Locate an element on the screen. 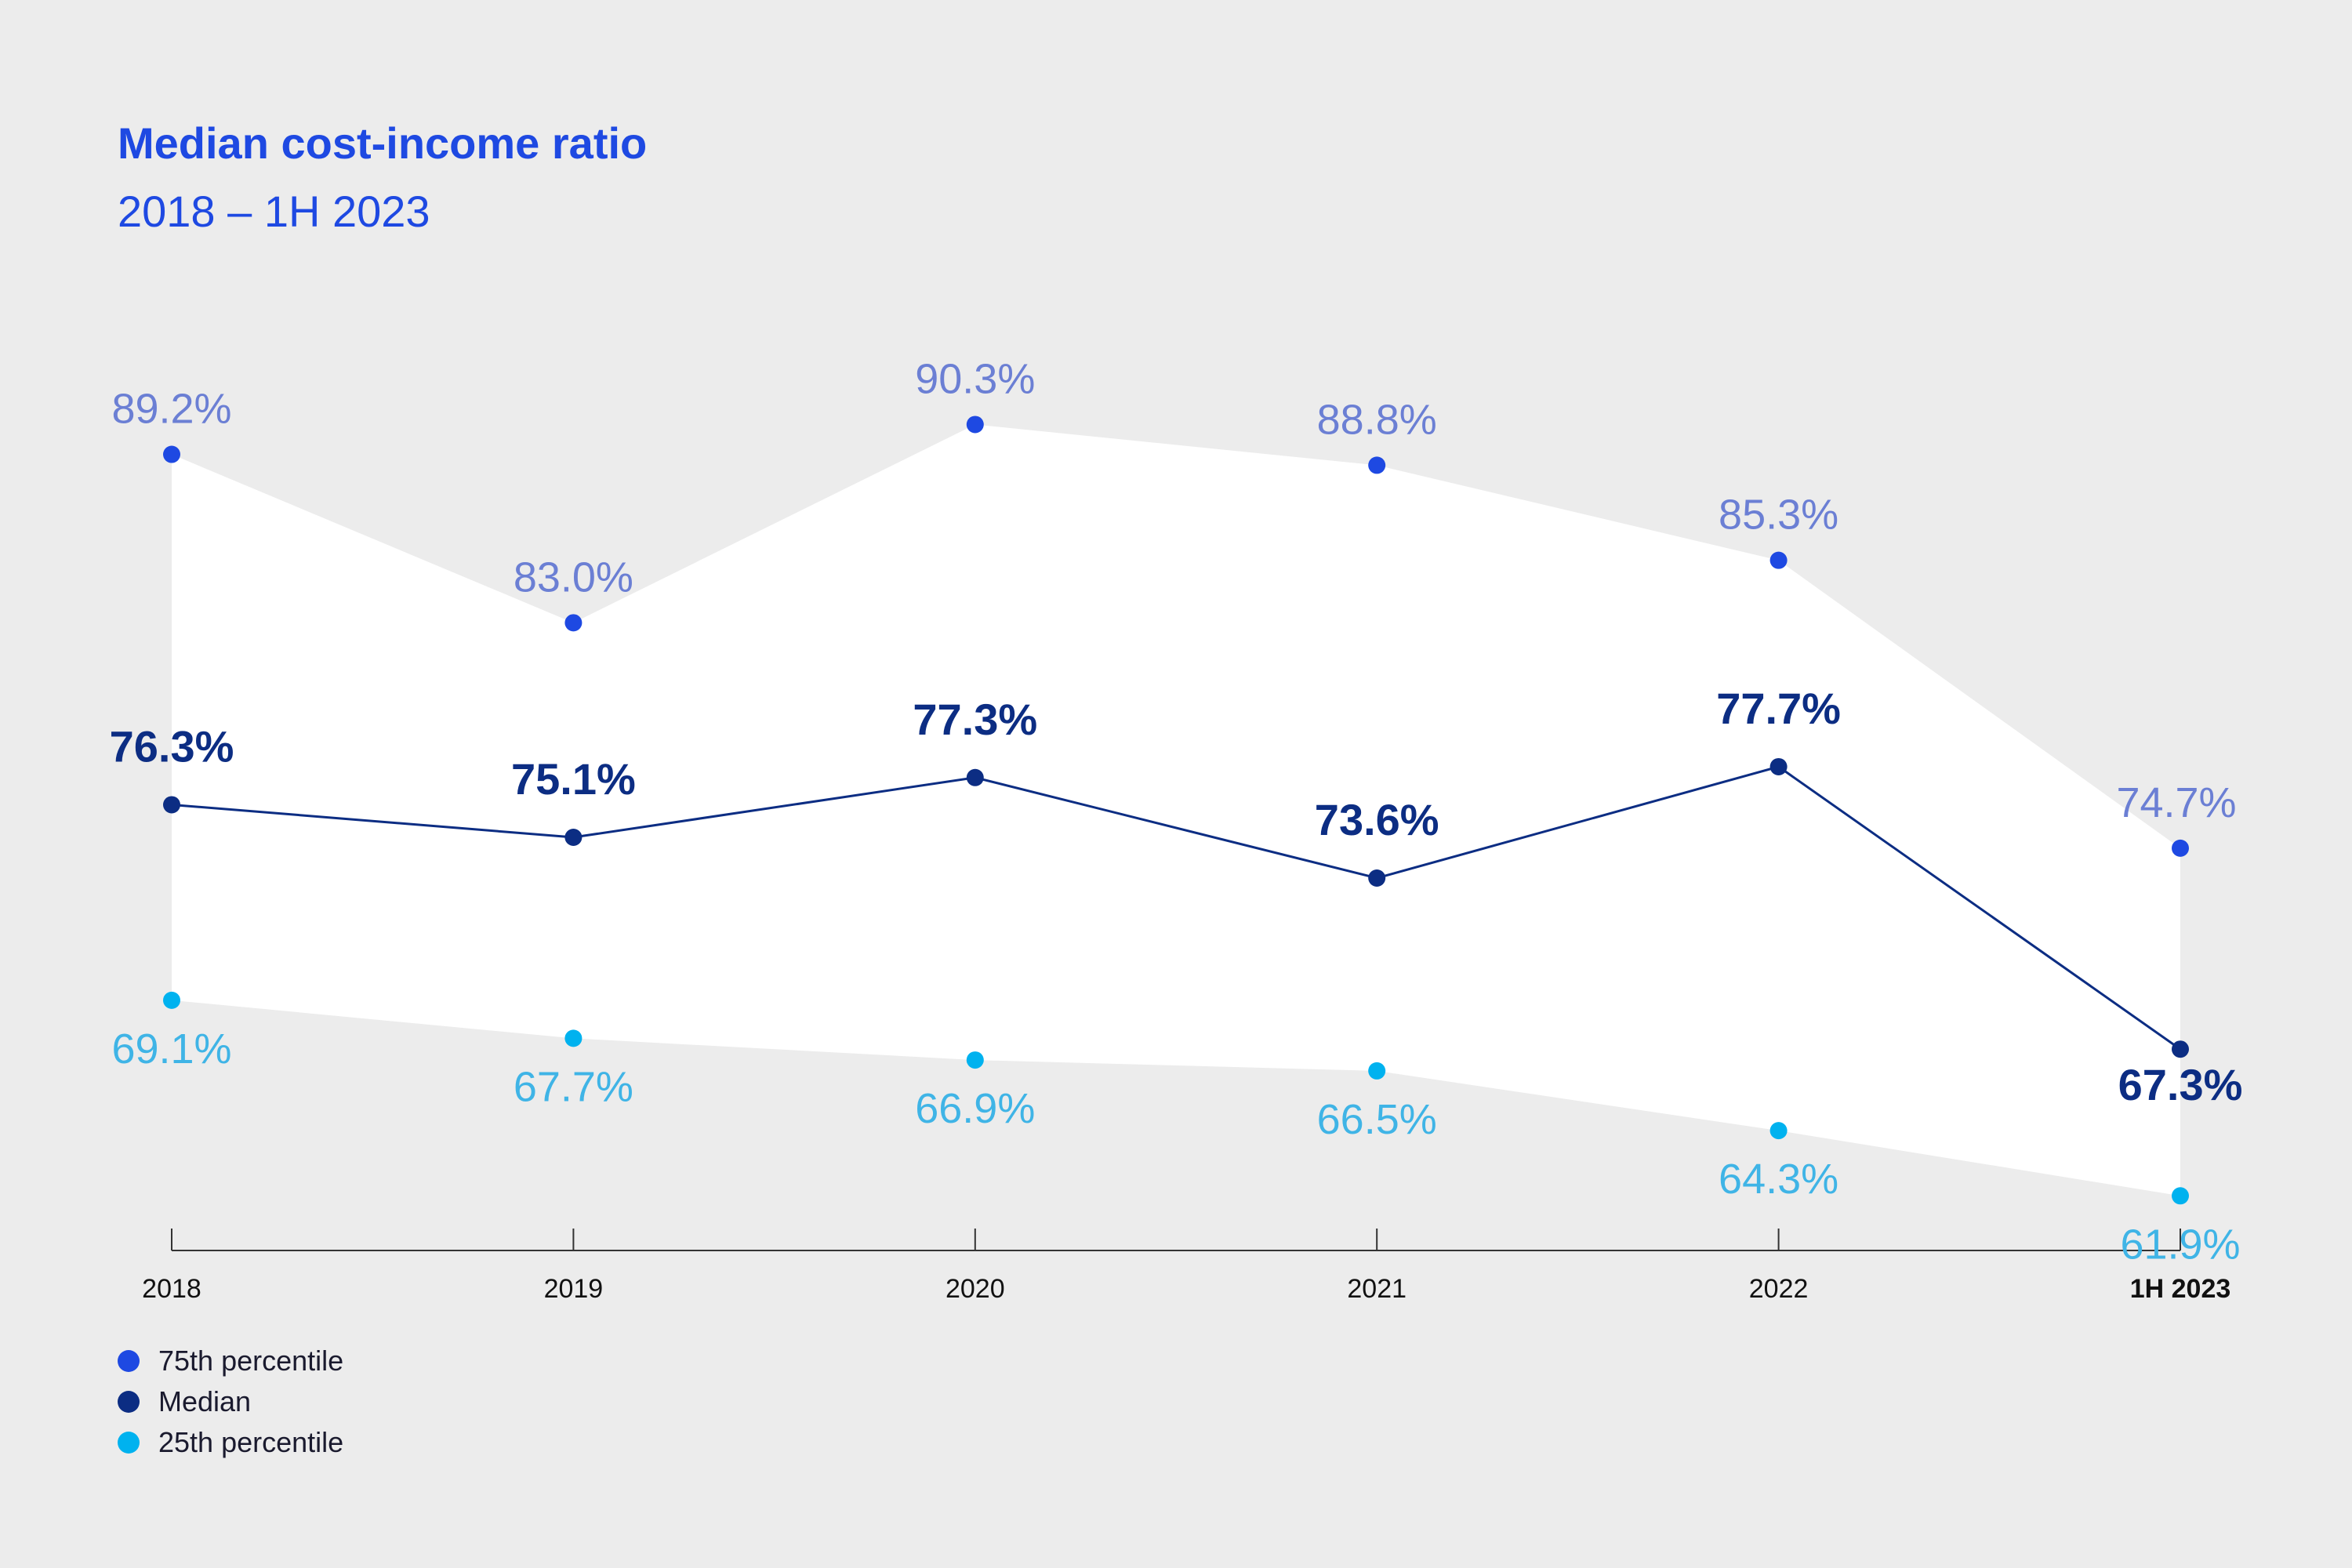 Image resolution: width=2352 pixels, height=1568 pixels. median-point-2018 is located at coordinates (171, 805).